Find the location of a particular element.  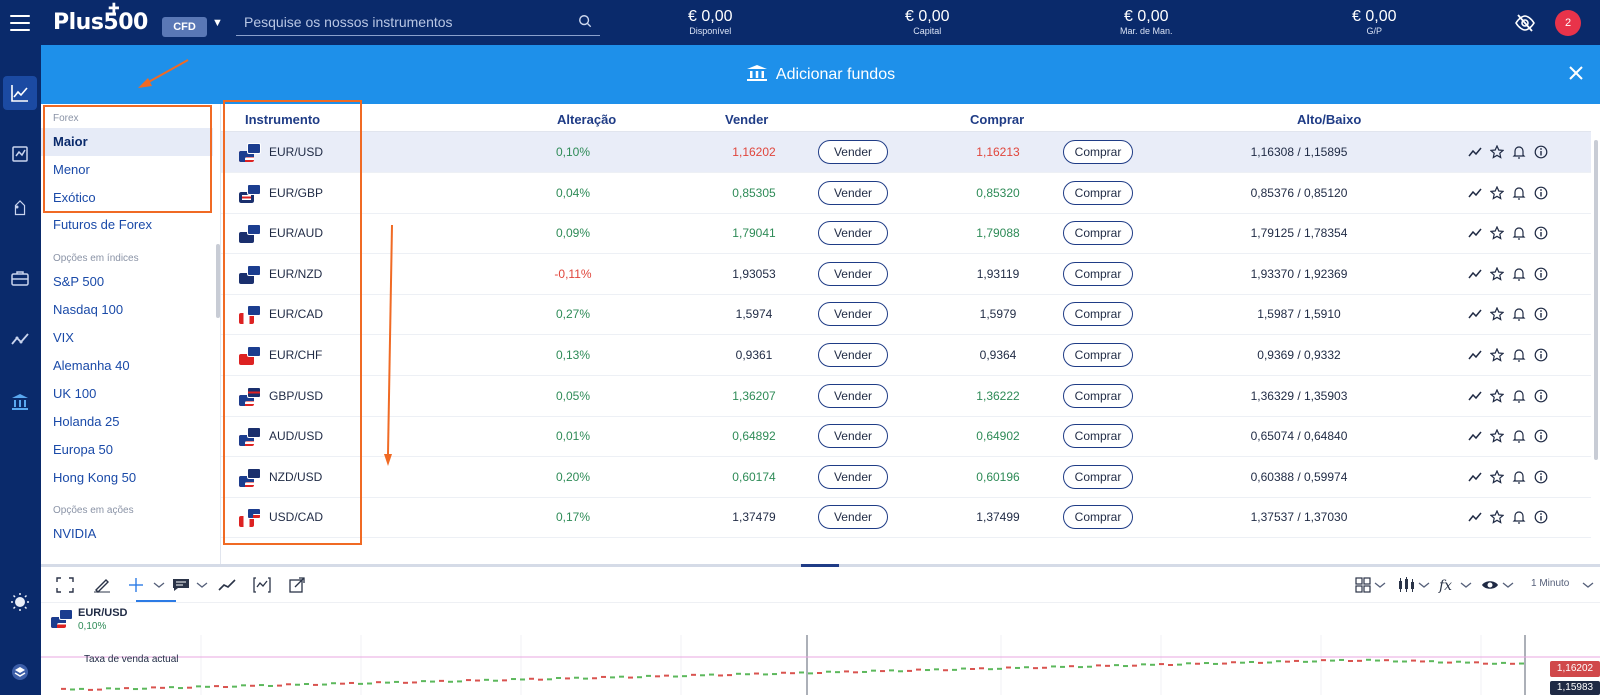

category-item-uk100: UK 100 is located at coordinates (75, 393).